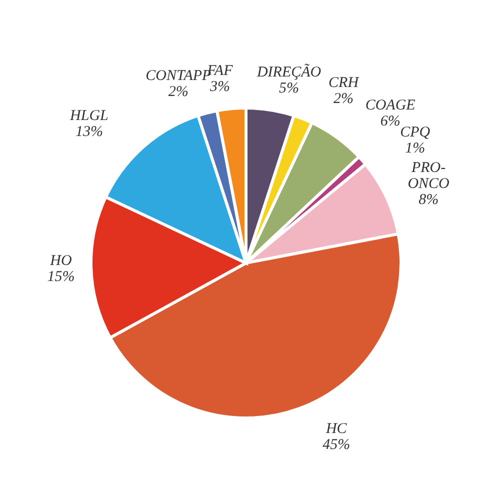 This screenshot has width=482, height=491. What do you see at coordinates (428, 200) in the screenshot?
I see `data-label: 8%` at bounding box center [428, 200].